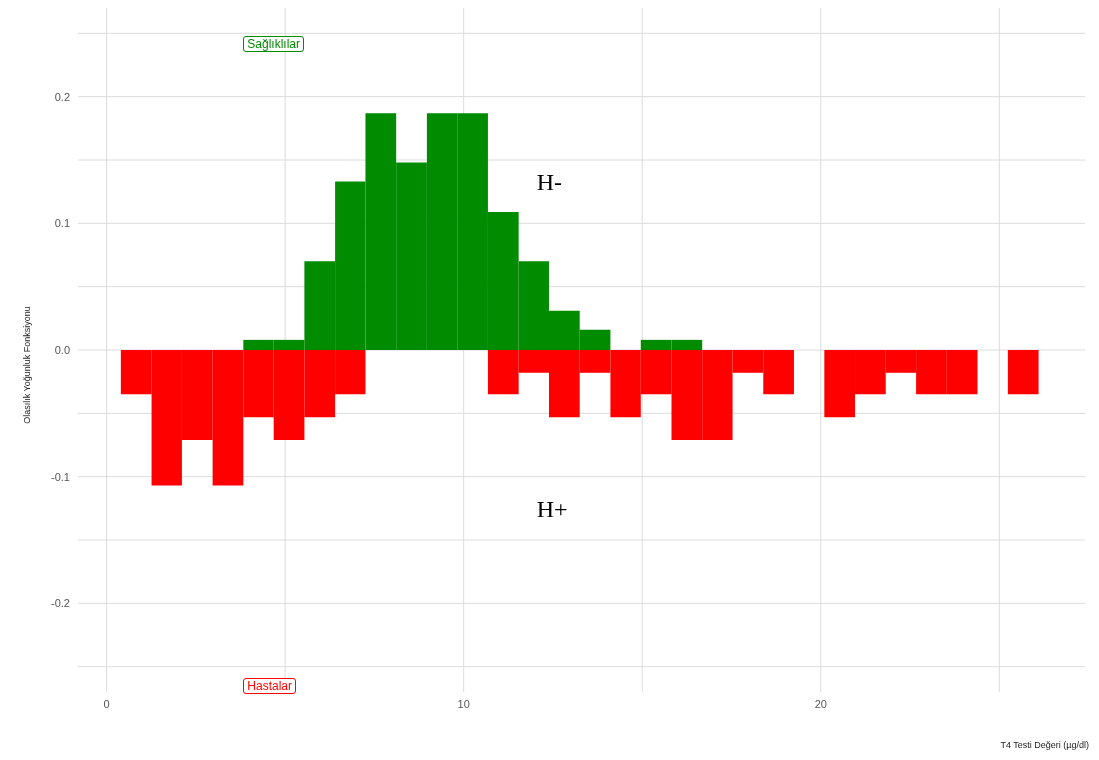 The height and width of the screenshot is (760, 1099). What do you see at coordinates (820, 703) in the screenshot?
I see `x-tick-label: 20` at bounding box center [820, 703].